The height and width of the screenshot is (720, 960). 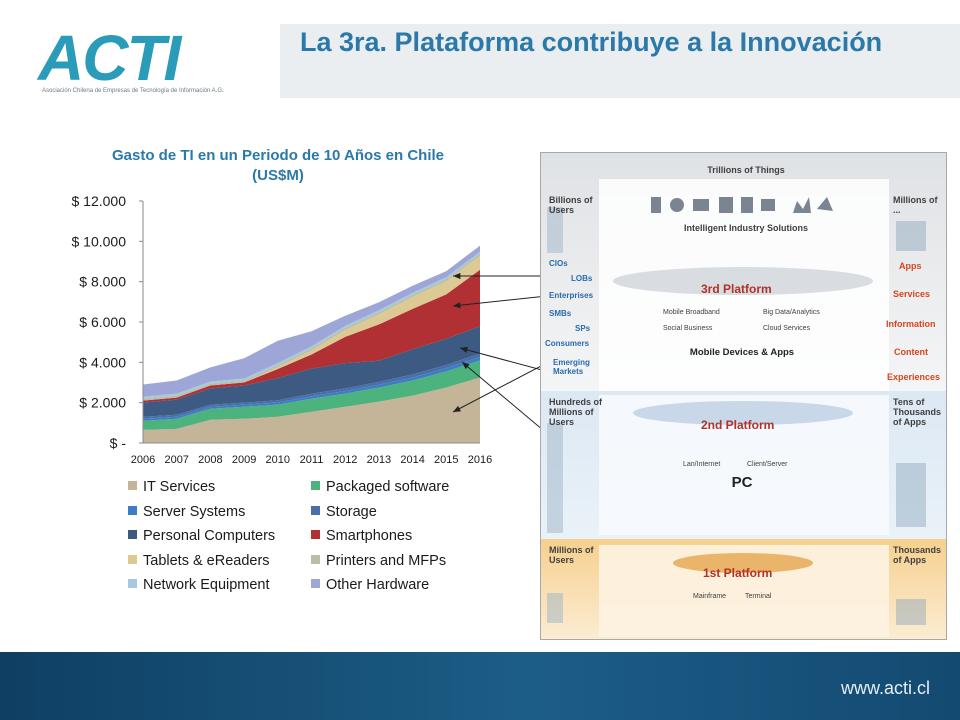 I want to click on x-tick-label: 2016, so click(x=480, y=460).